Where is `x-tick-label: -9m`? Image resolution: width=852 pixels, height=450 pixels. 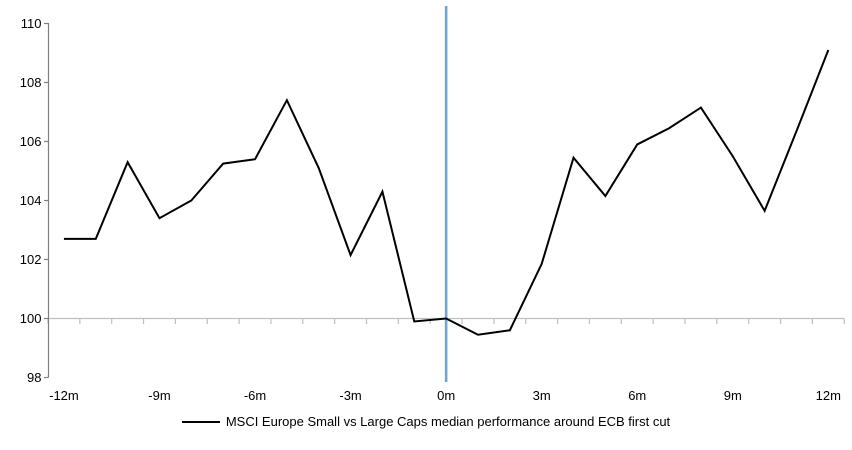
x-tick-label: -9m is located at coordinates (159, 395).